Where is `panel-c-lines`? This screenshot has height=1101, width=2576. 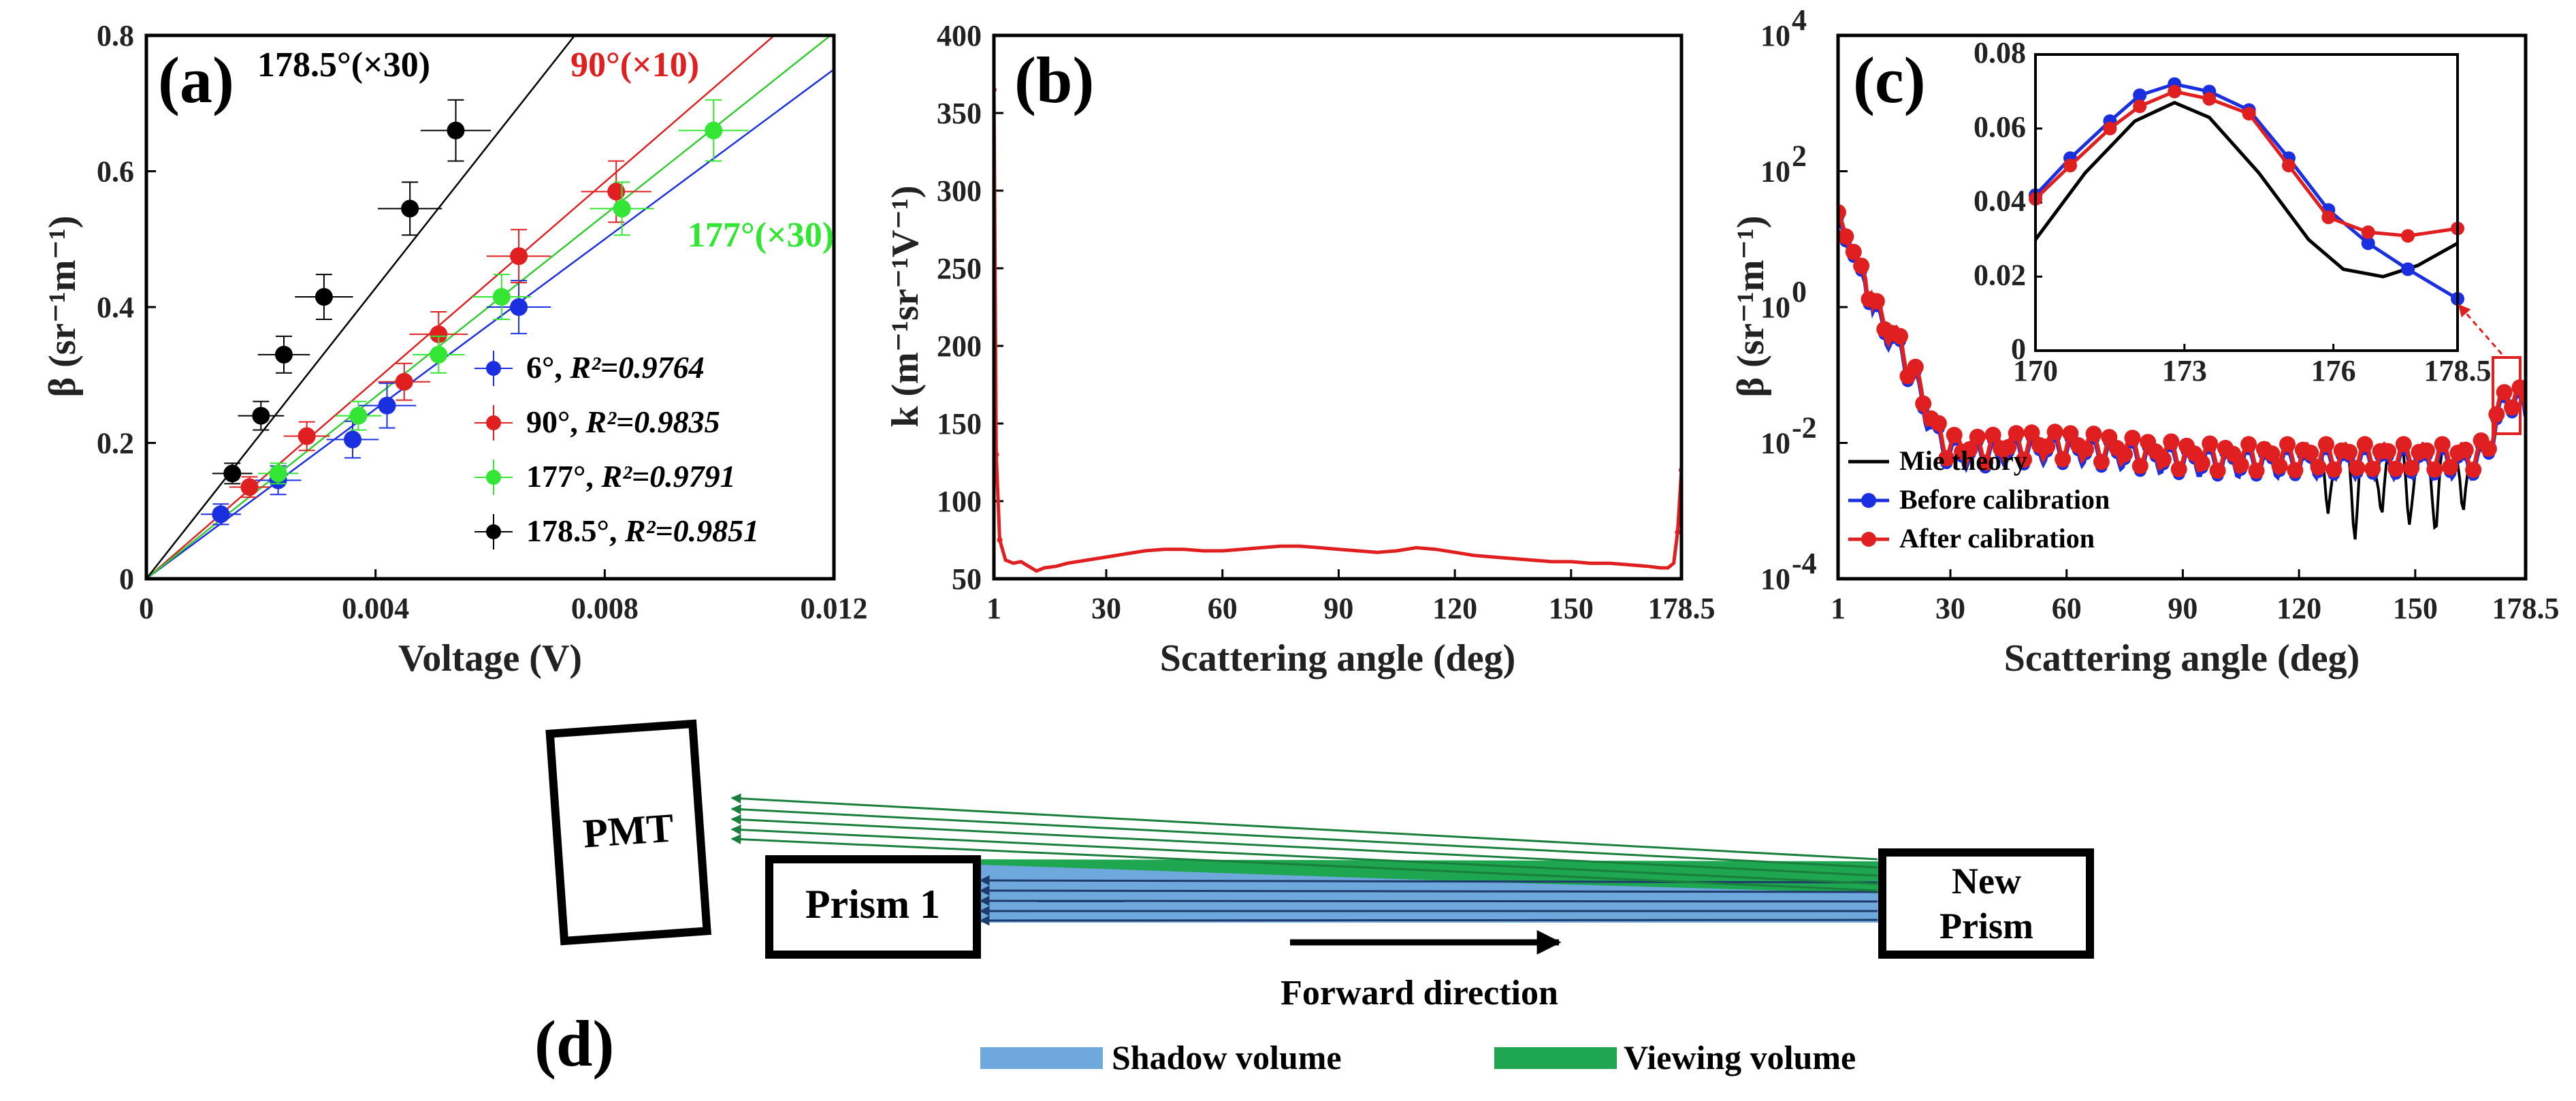 panel-c-lines is located at coordinates (2182, 372).